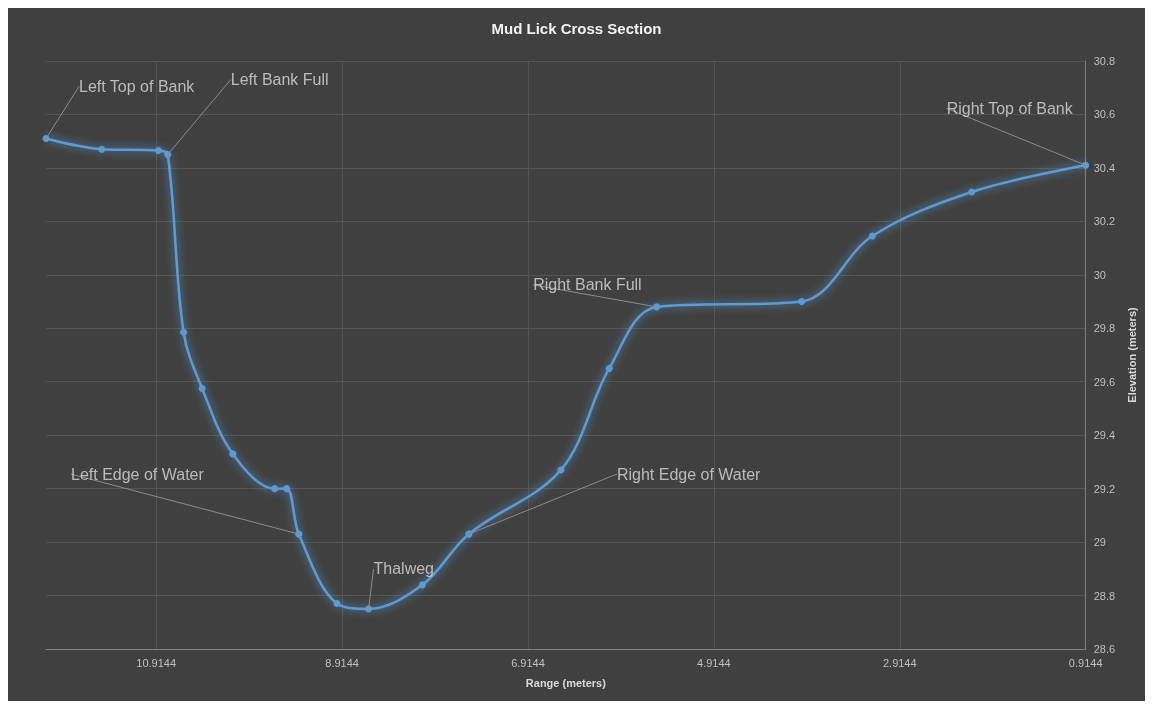 This screenshot has height=709, width=1153. I want to click on y-axis-title: Elevation (meters), so click(1131, 354).